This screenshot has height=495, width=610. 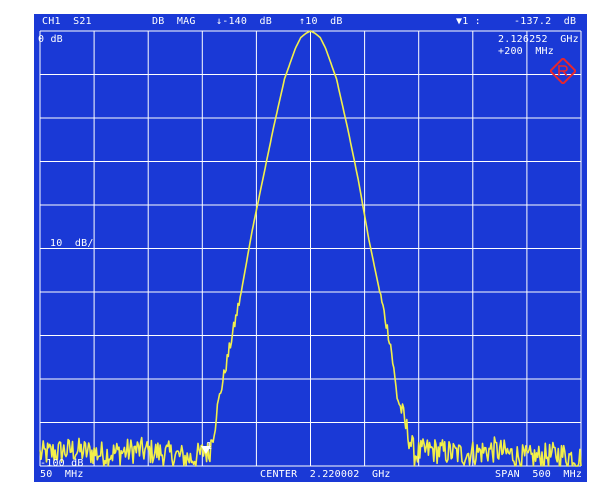 What do you see at coordinates (244, 21) in the screenshot?
I see `scale-bottom-label: ↓-140 dB` at bounding box center [244, 21].